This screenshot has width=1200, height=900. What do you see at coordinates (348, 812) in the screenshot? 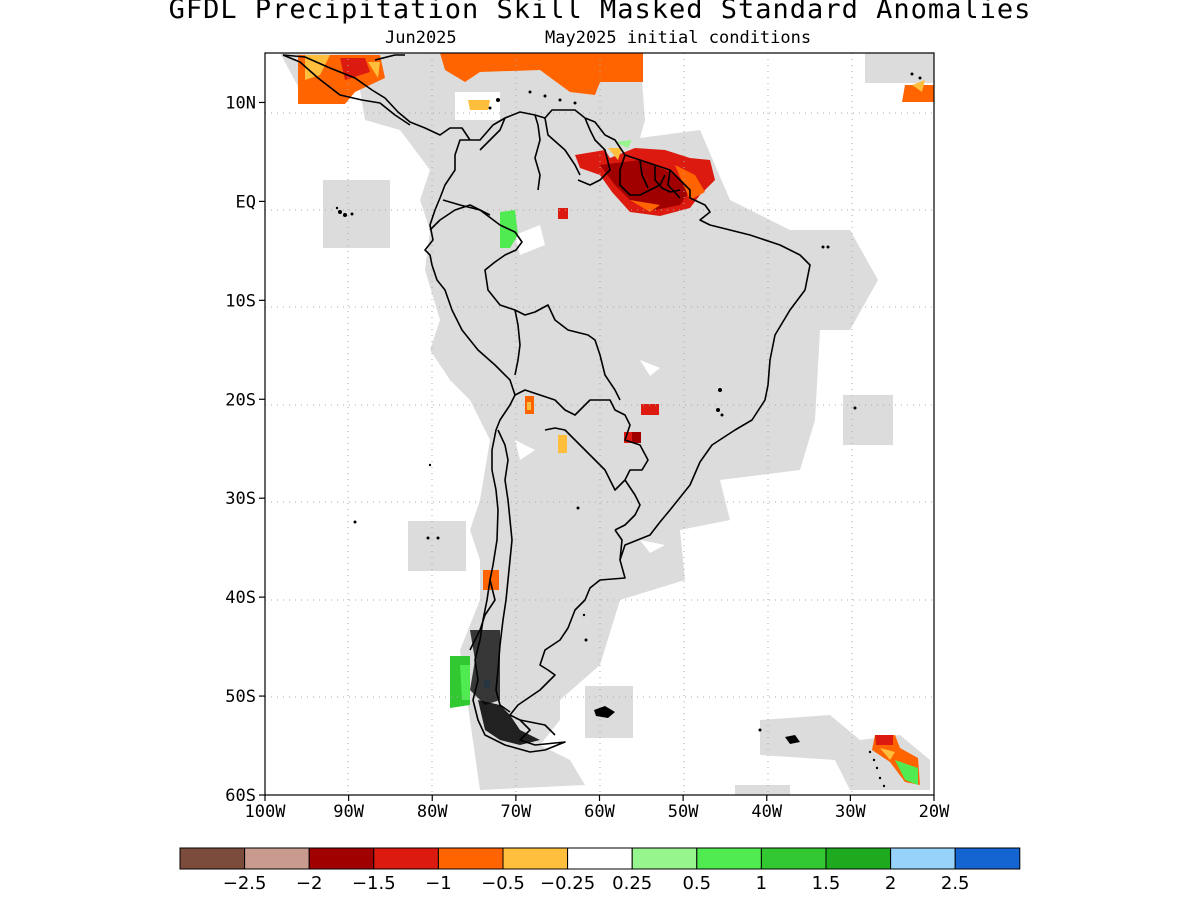
I see `x-tick-label: 90W` at bounding box center [348, 812].